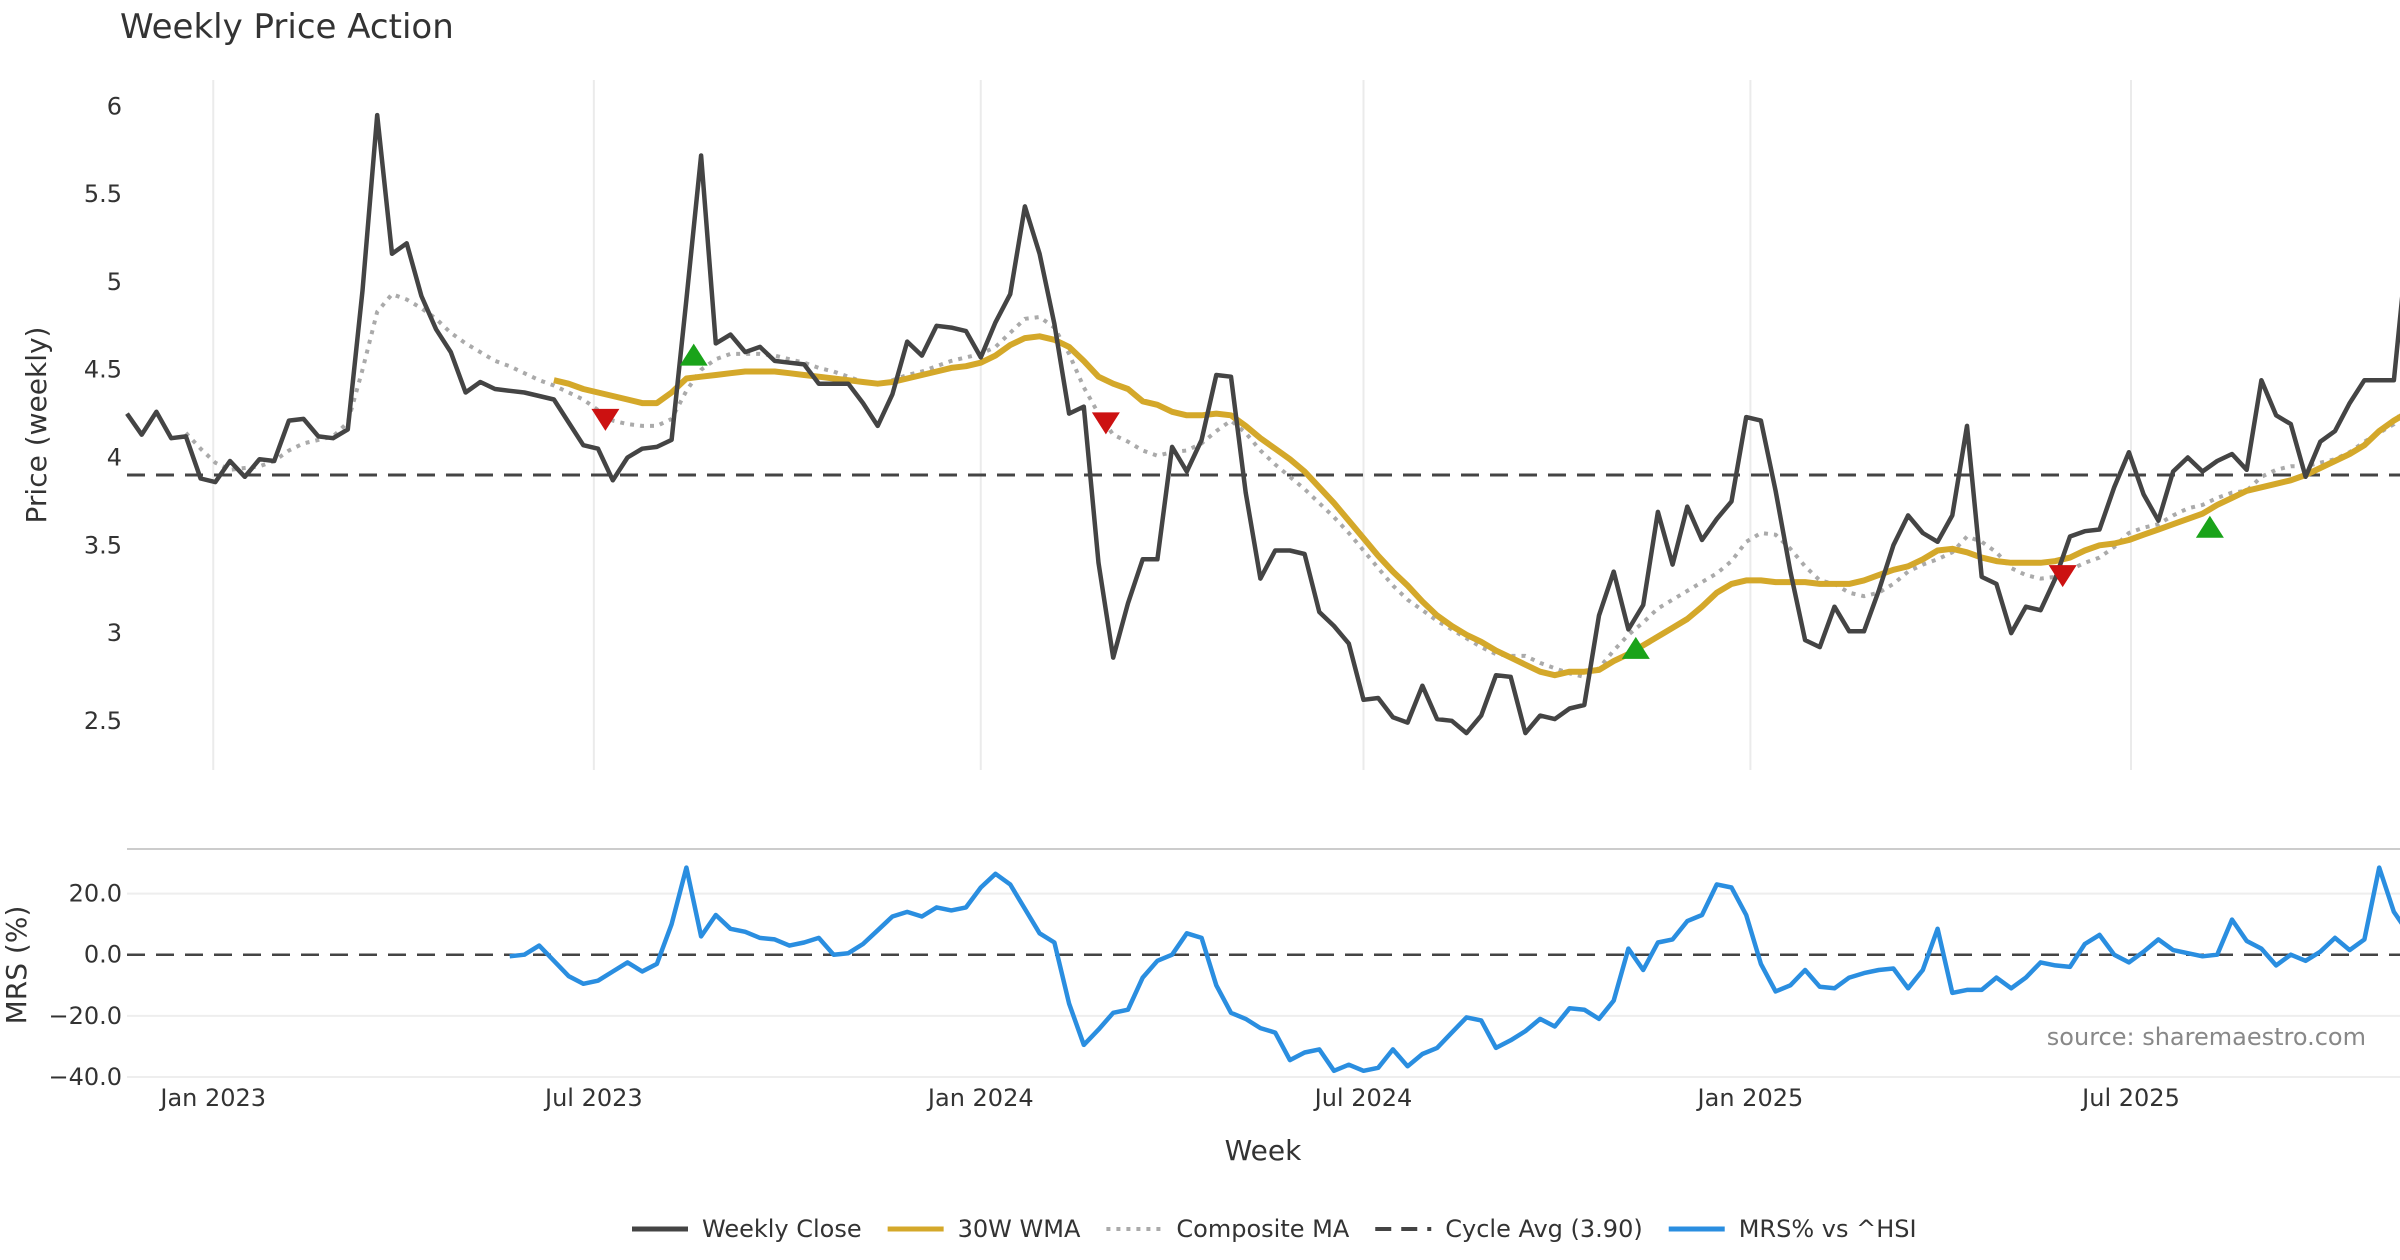 The height and width of the screenshot is (1260, 2400). What do you see at coordinates (114, 106) in the screenshot?
I see `price-y-tick-label: 6` at bounding box center [114, 106].